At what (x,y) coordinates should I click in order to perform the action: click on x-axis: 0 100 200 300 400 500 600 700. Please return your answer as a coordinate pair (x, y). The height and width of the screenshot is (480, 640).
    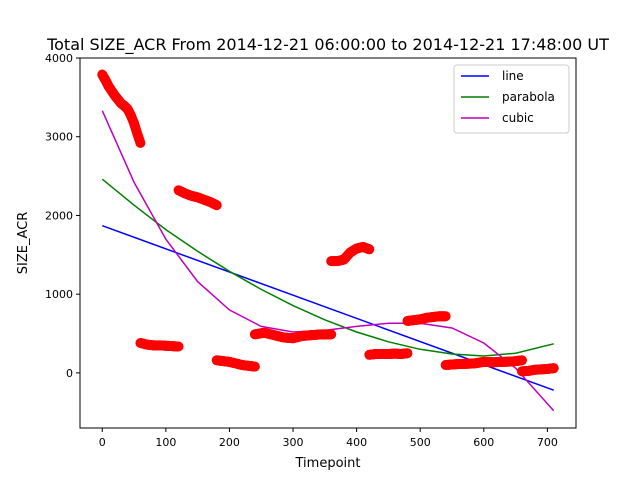
    Looking at the image, I should click on (328, 438).